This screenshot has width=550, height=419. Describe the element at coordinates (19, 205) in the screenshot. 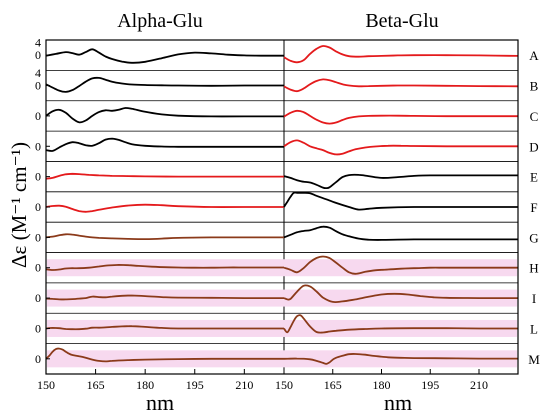

I see `y-axis-label: Δε (M⁻¹ cm⁻¹)` at that location.